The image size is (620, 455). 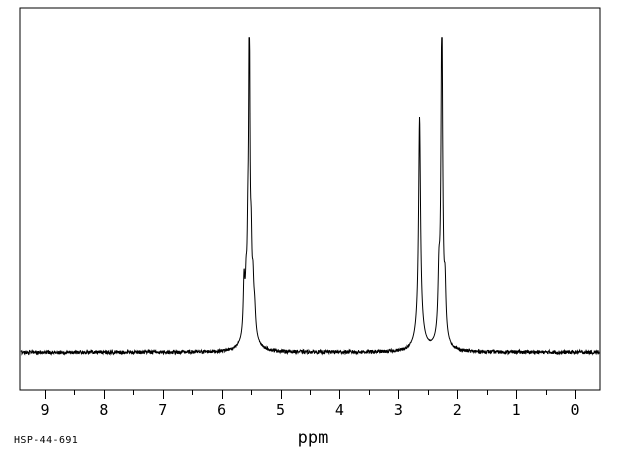 I want to click on x-axis-ticks, so click(x=310, y=394).